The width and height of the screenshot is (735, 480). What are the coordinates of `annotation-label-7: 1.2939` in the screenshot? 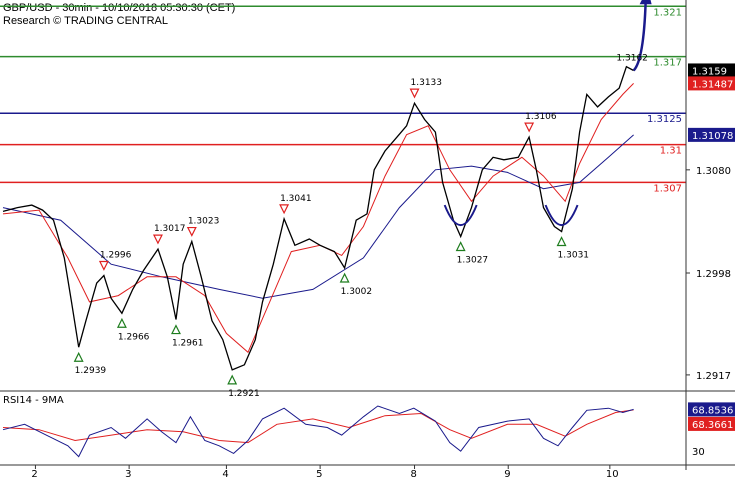 It's located at (91, 371).